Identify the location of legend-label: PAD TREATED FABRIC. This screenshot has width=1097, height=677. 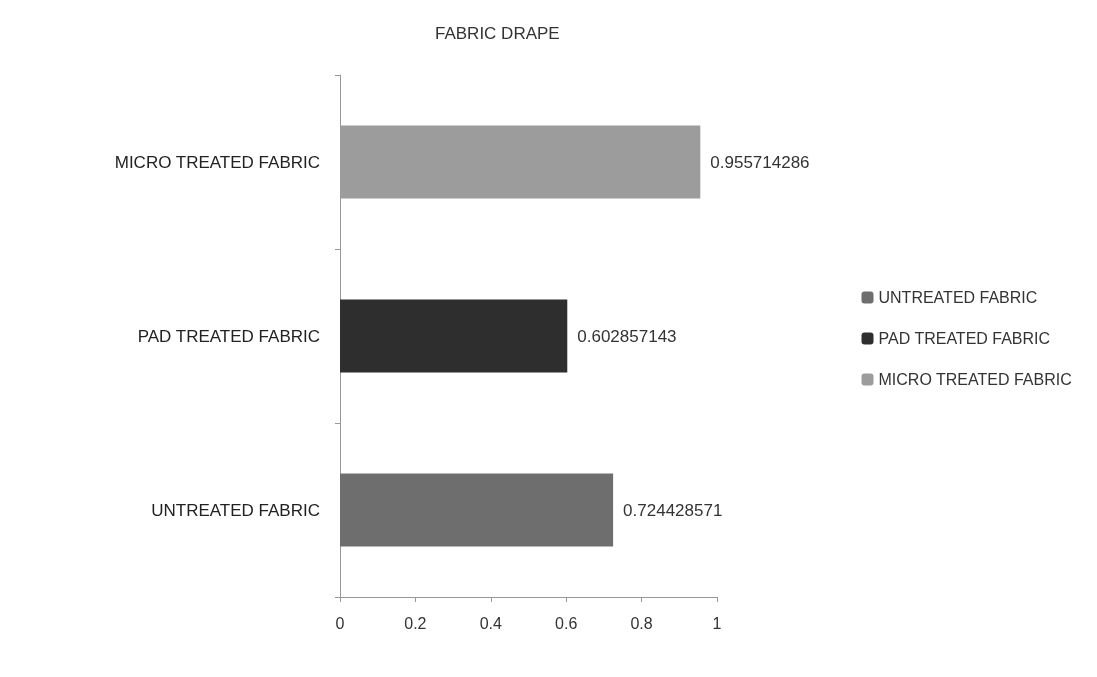
(964, 338).